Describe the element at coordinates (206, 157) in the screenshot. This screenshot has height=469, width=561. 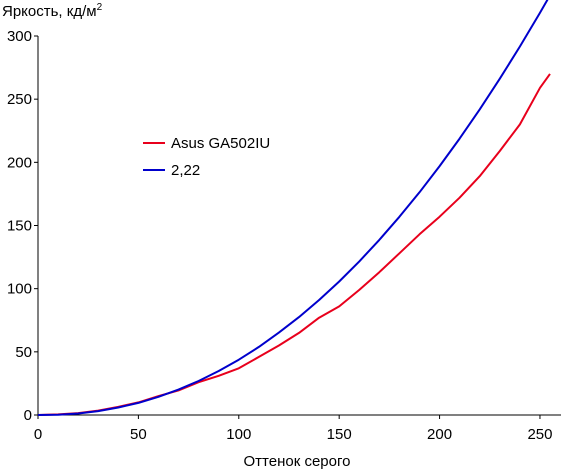
I see `legend: Asus GA502IU 2,22` at that location.